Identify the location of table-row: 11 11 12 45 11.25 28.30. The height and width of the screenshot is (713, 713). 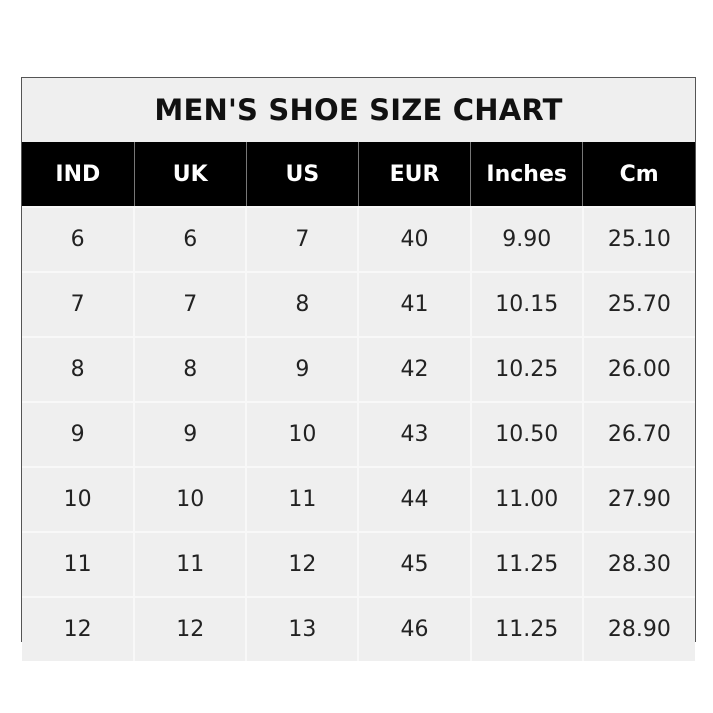
(358, 564).